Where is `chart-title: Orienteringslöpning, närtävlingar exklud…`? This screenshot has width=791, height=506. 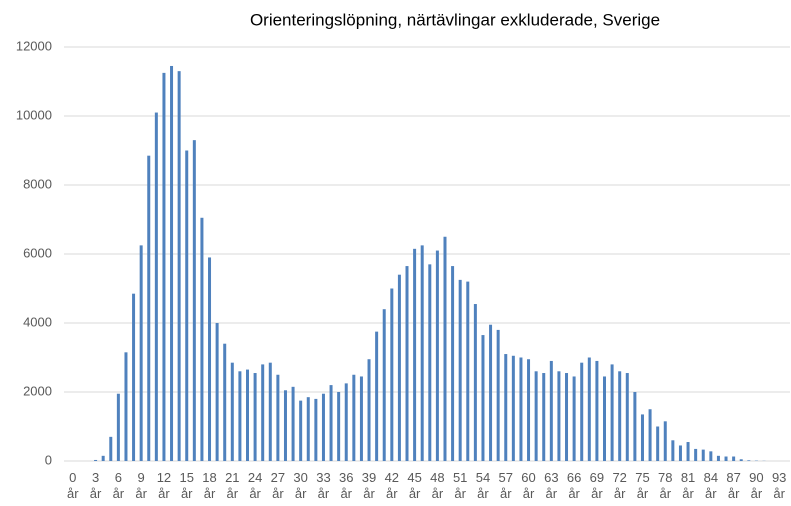 chart-title: Orienteringslöpning, närtävlingar exklud… is located at coordinates (455, 19).